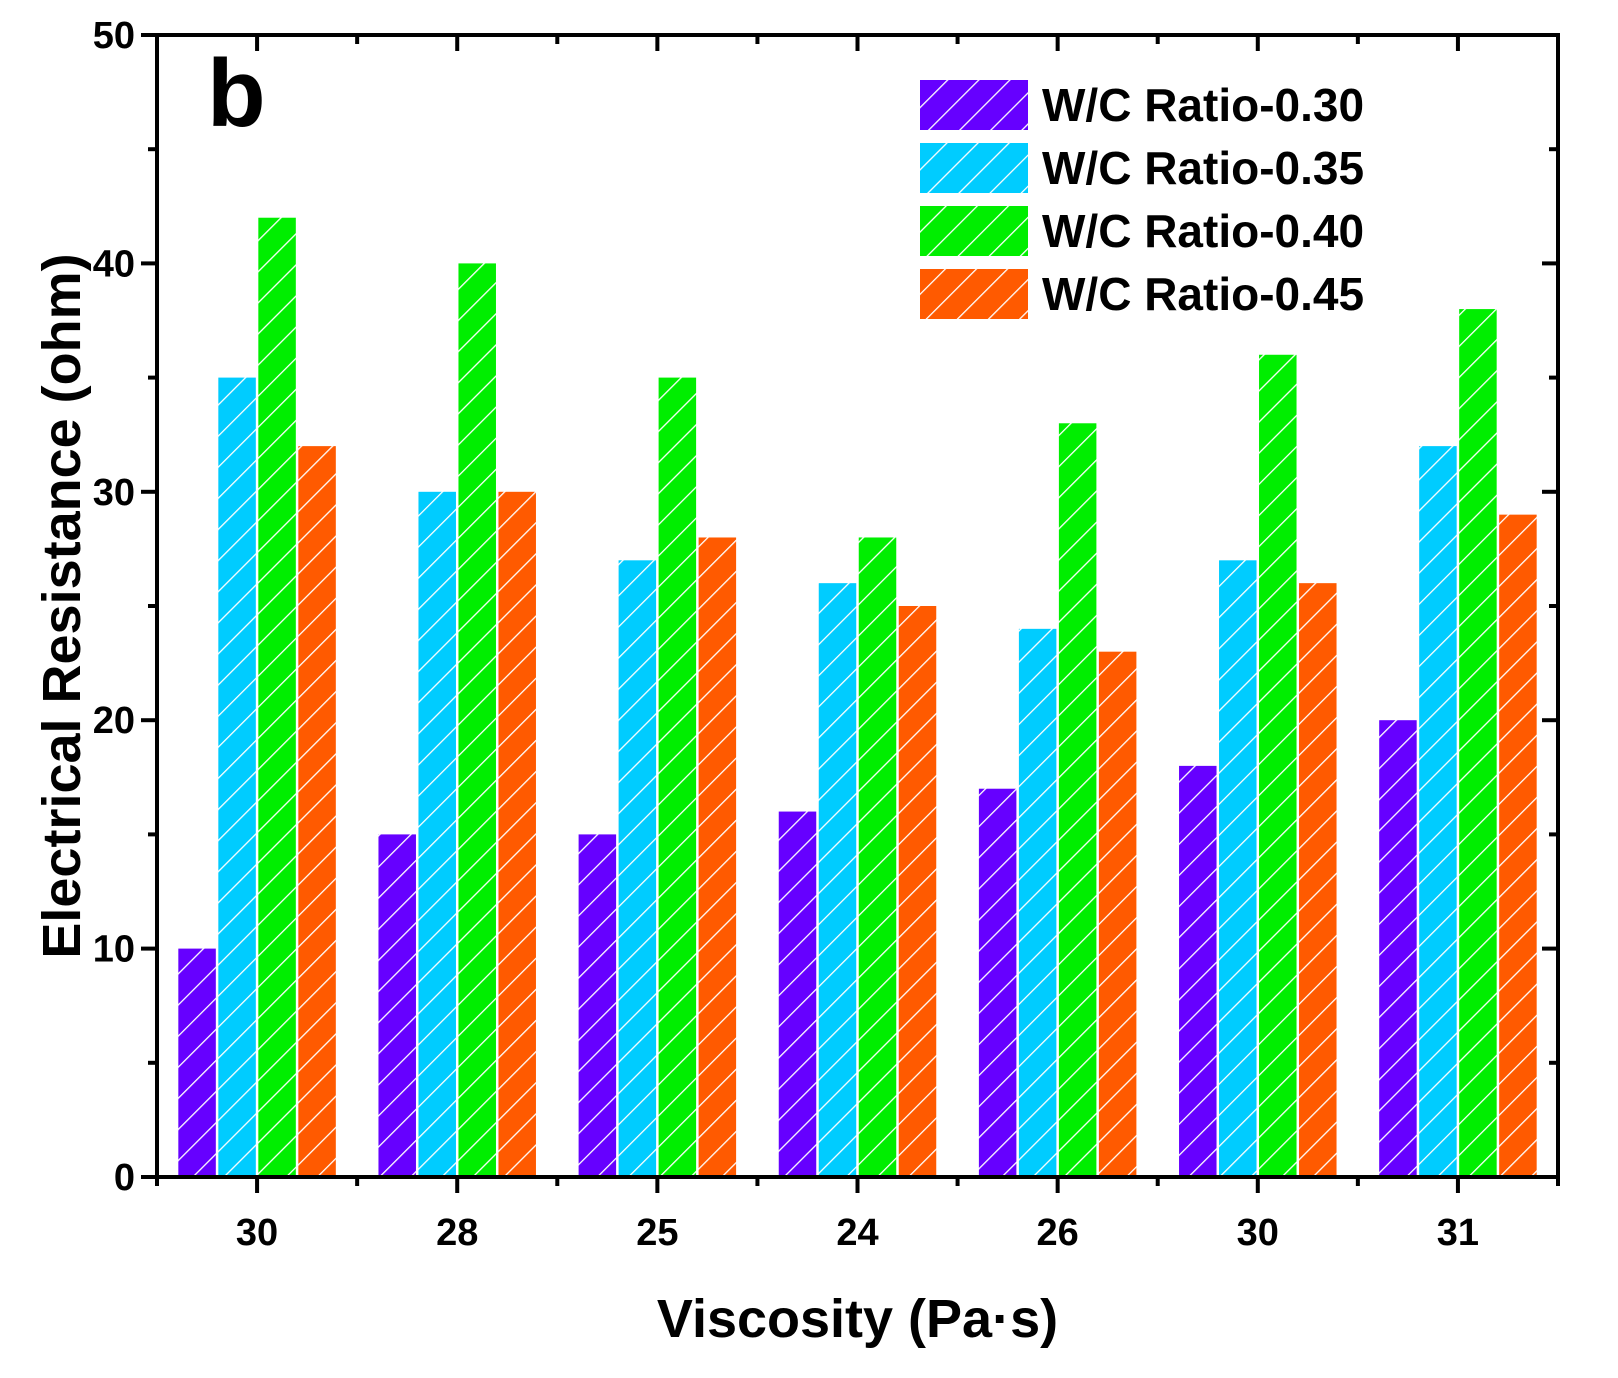 The height and width of the screenshot is (1378, 1618). What do you see at coordinates (114, 950) in the screenshot?
I see `y-tick-label: 10` at bounding box center [114, 950].